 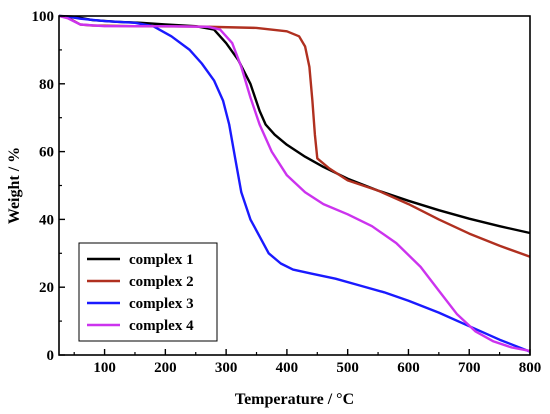 What do you see at coordinates (51, 356) in the screenshot?
I see `y-tick-label: 0` at bounding box center [51, 356].